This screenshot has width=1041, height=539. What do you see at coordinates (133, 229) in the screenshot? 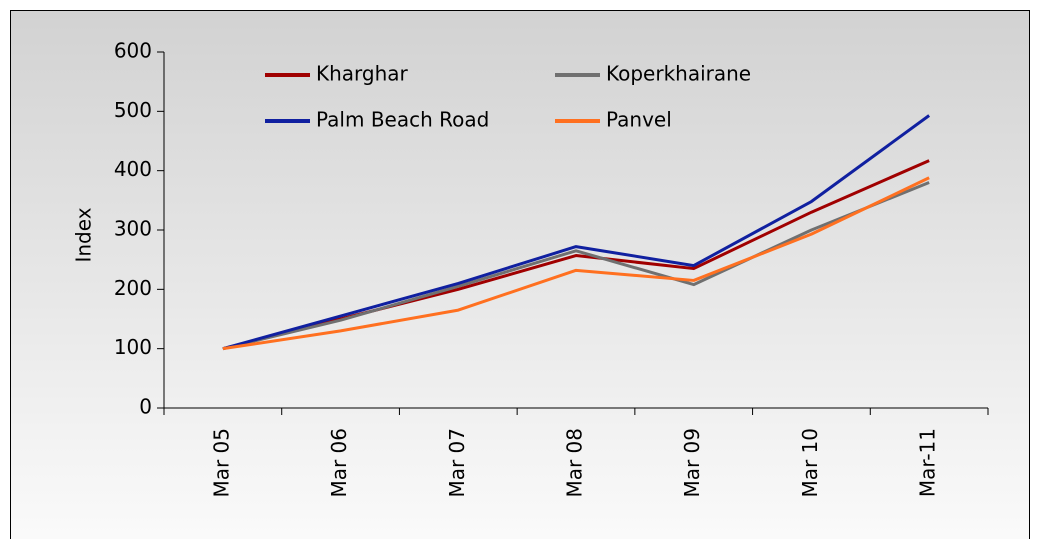
I see `y-tick-label: 300` at bounding box center [133, 229].